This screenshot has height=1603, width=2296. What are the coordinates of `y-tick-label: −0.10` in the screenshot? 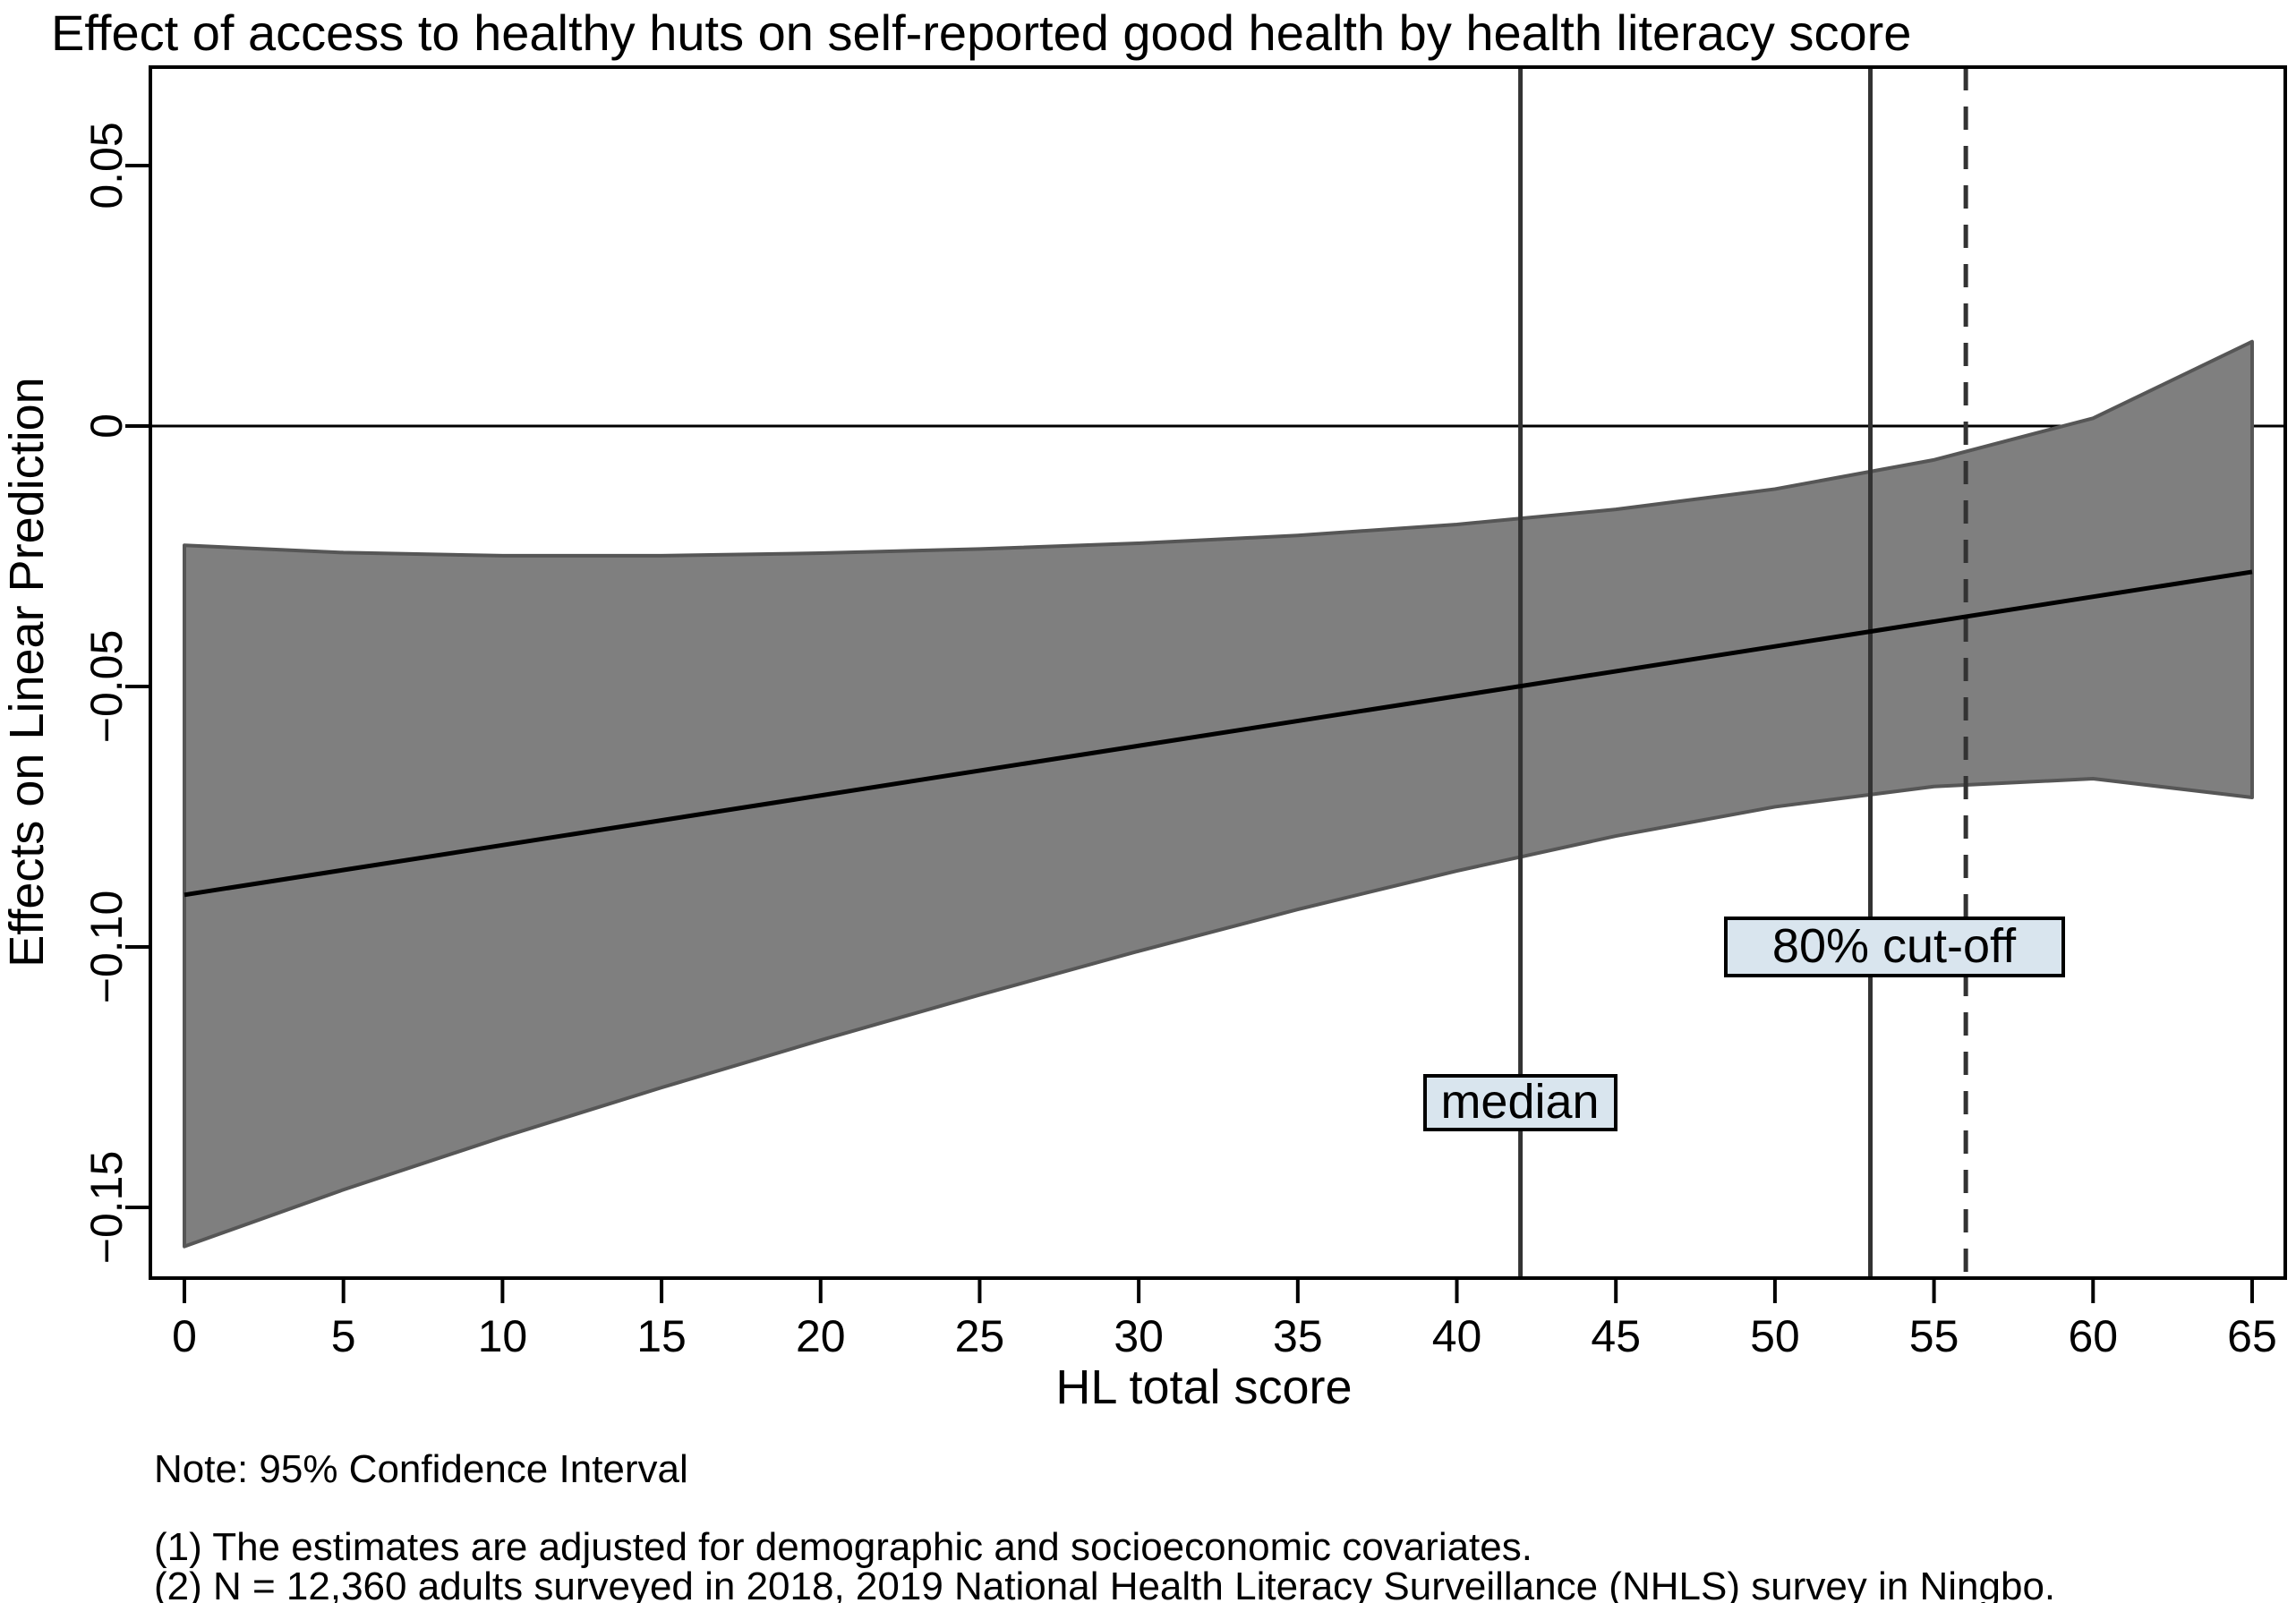 It's located at (106, 947).